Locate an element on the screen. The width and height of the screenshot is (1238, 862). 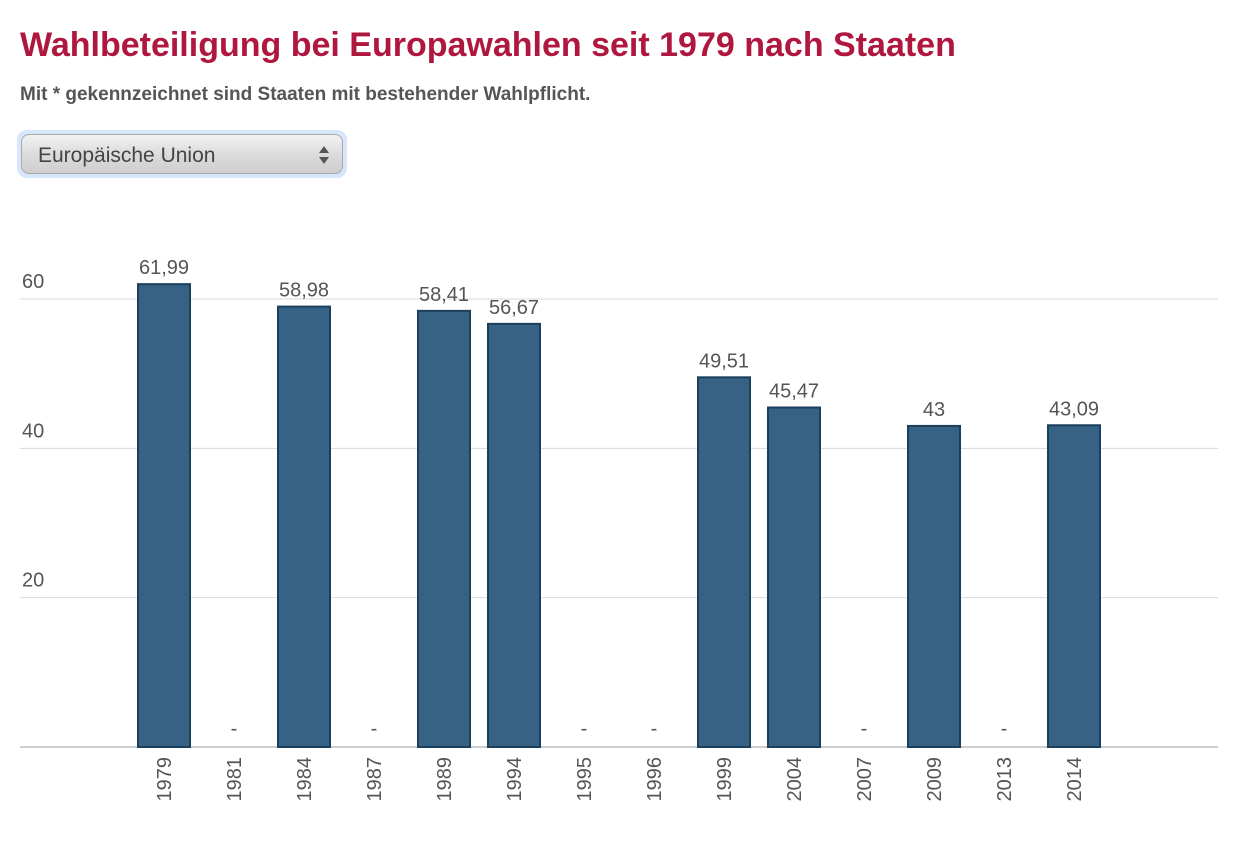
data-label-1981: - is located at coordinates (234, 729).